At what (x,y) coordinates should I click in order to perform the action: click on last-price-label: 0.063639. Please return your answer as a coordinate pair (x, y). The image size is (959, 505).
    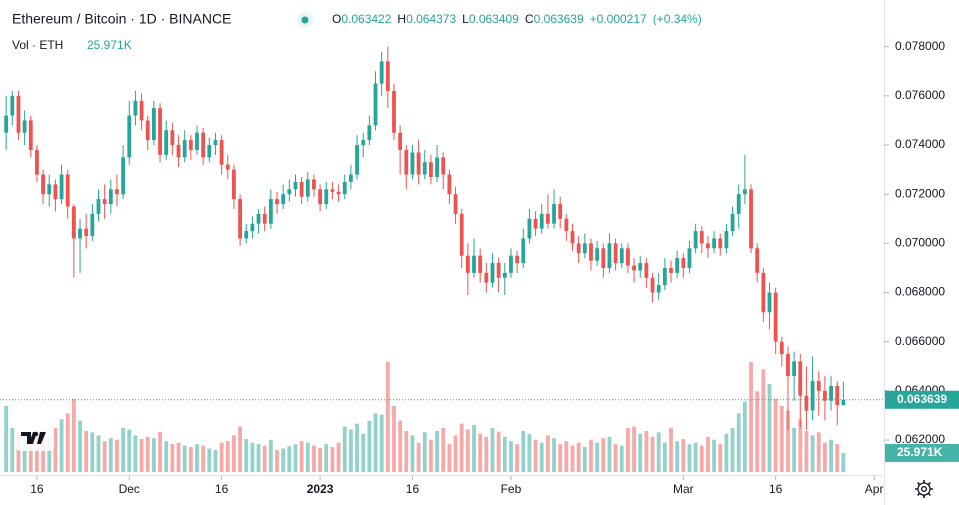
    Looking at the image, I should click on (922, 399).